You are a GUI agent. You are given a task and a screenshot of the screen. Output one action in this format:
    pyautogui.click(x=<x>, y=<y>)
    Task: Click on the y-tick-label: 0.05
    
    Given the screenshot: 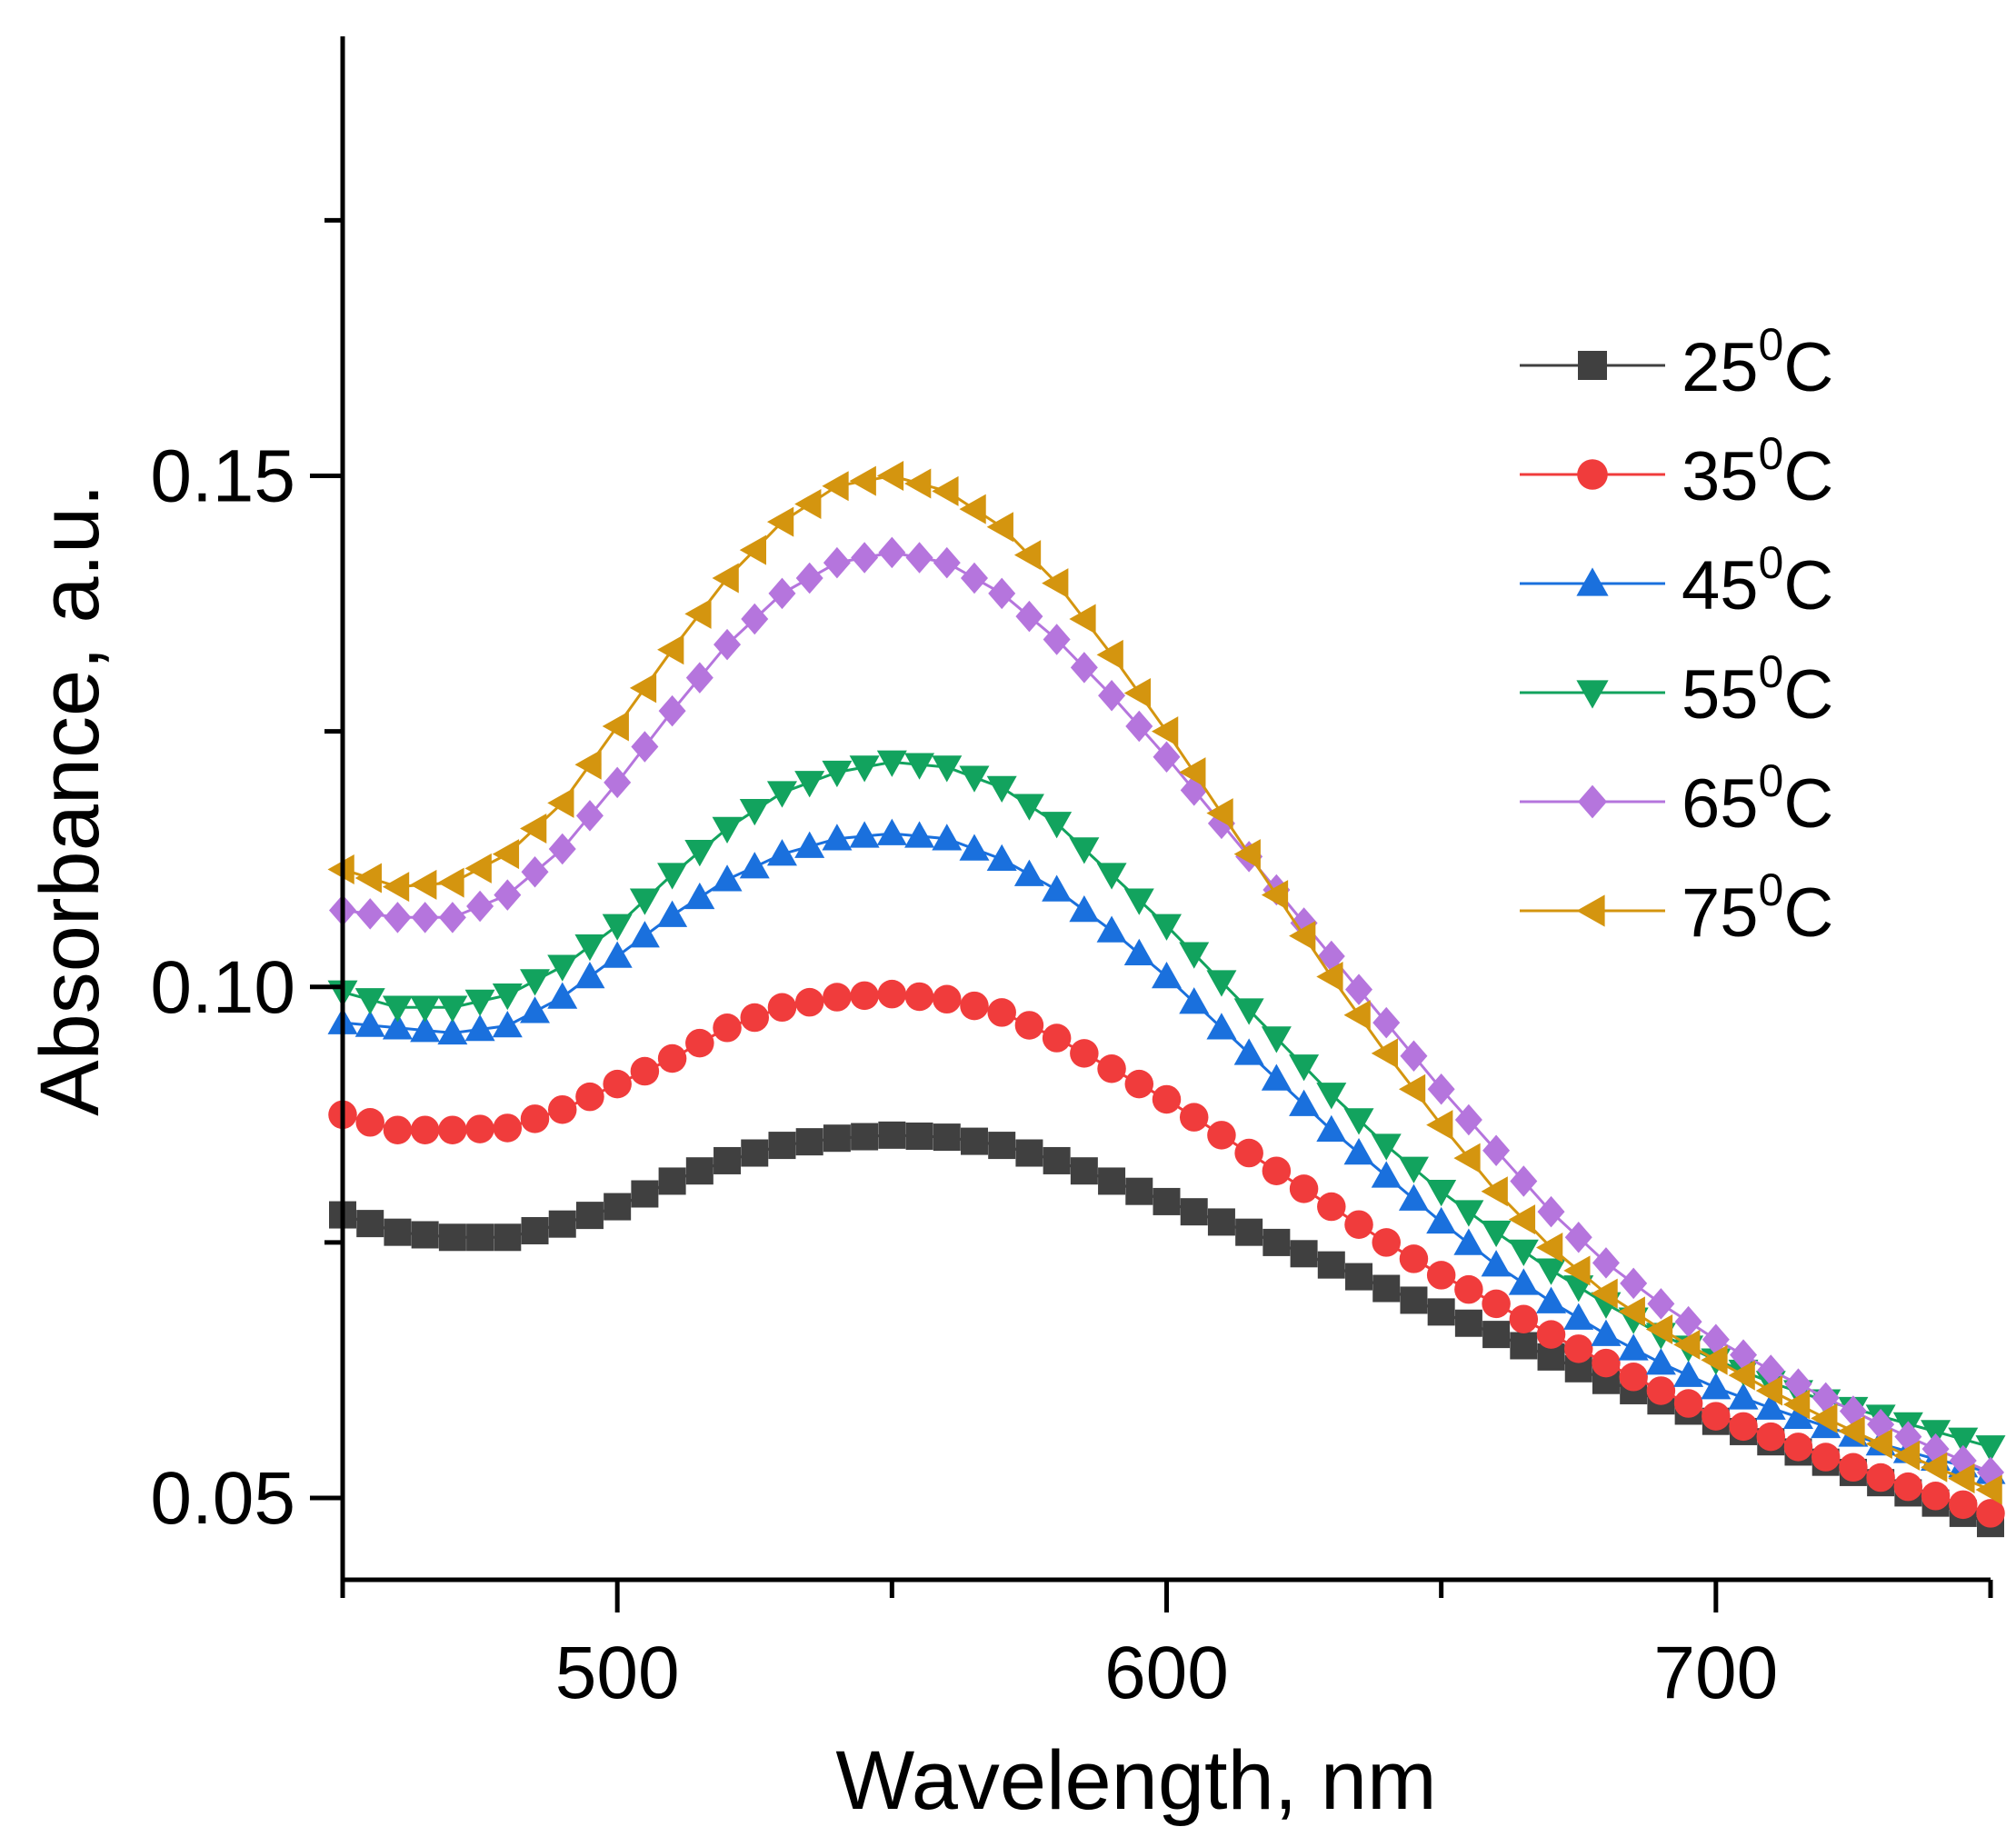 What is the action you would take?
    pyautogui.click(x=222, y=1499)
    